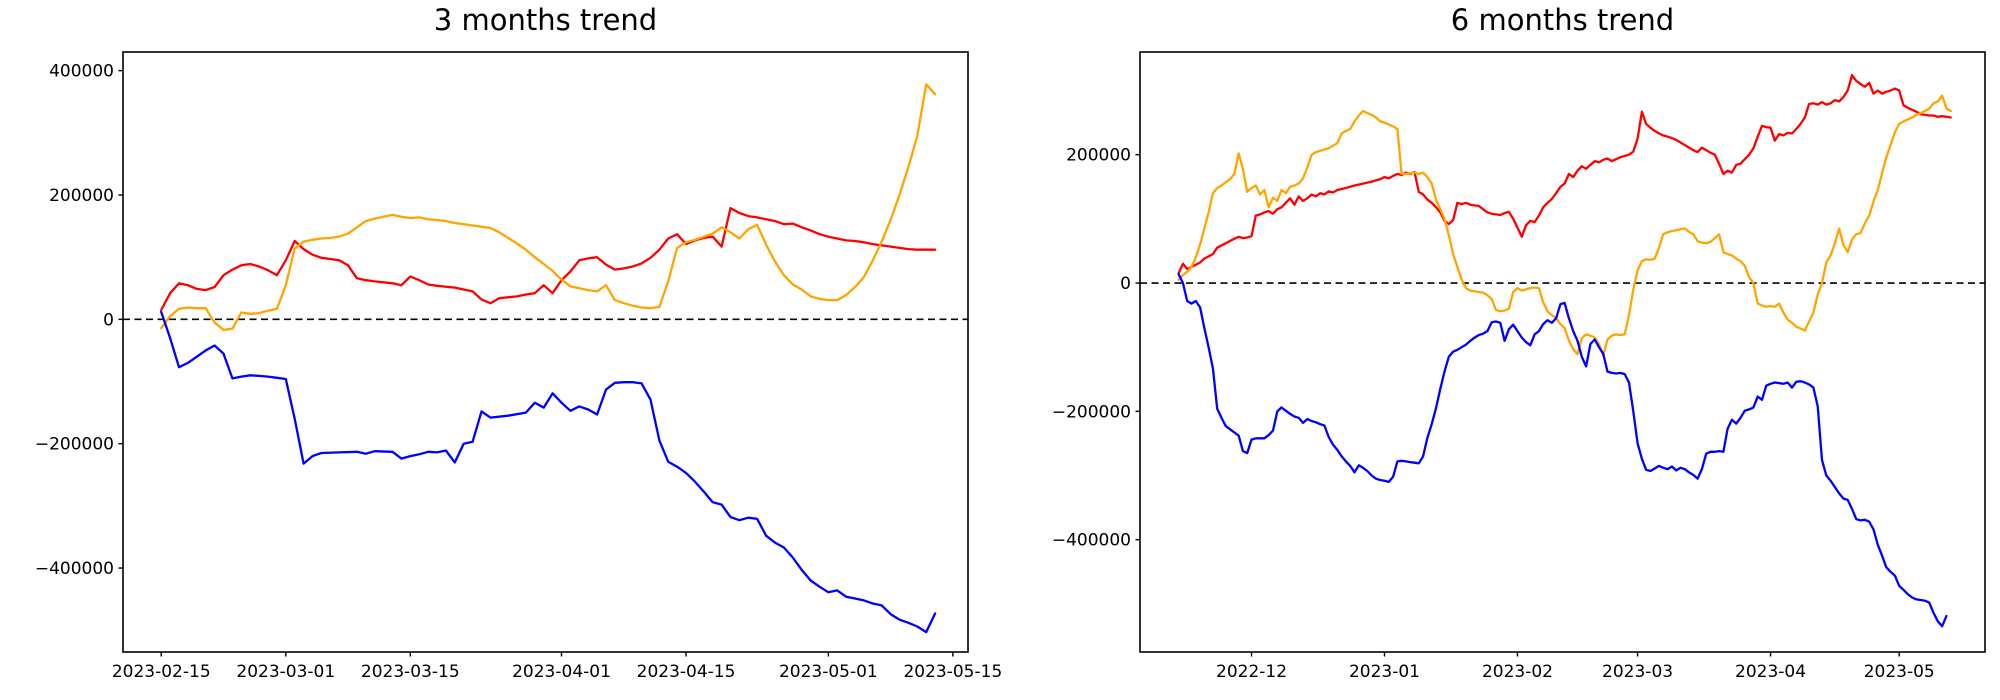 Image resolution: width=2000 pixels, height=700 pixels. Describe the element at coordinates (1637, 672) in the screenshot. I see `x-tick-label: 2023-03` at that location.